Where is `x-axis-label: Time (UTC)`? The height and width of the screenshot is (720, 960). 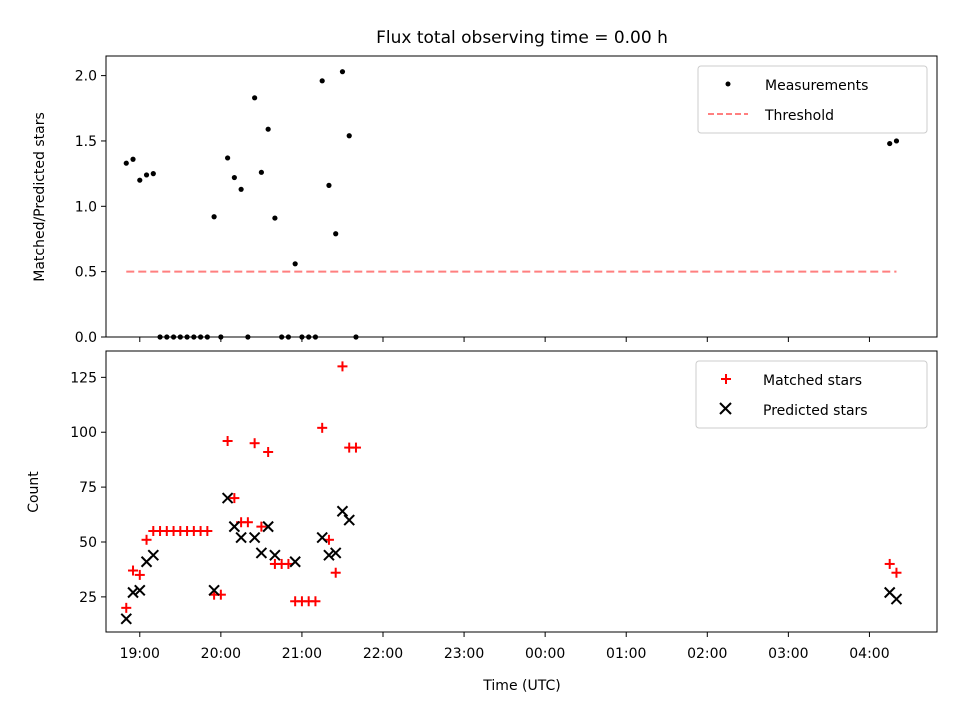
x-axis-label: Time (UTC) is located at coordinates (521, 686).